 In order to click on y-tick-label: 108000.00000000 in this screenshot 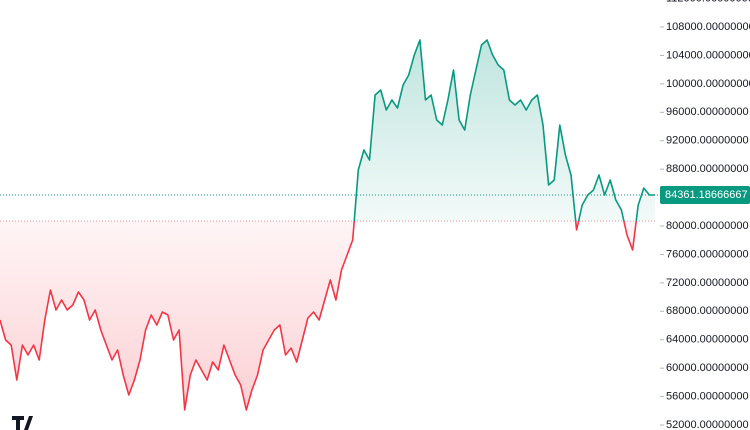, I will do `click(708, 27)`.